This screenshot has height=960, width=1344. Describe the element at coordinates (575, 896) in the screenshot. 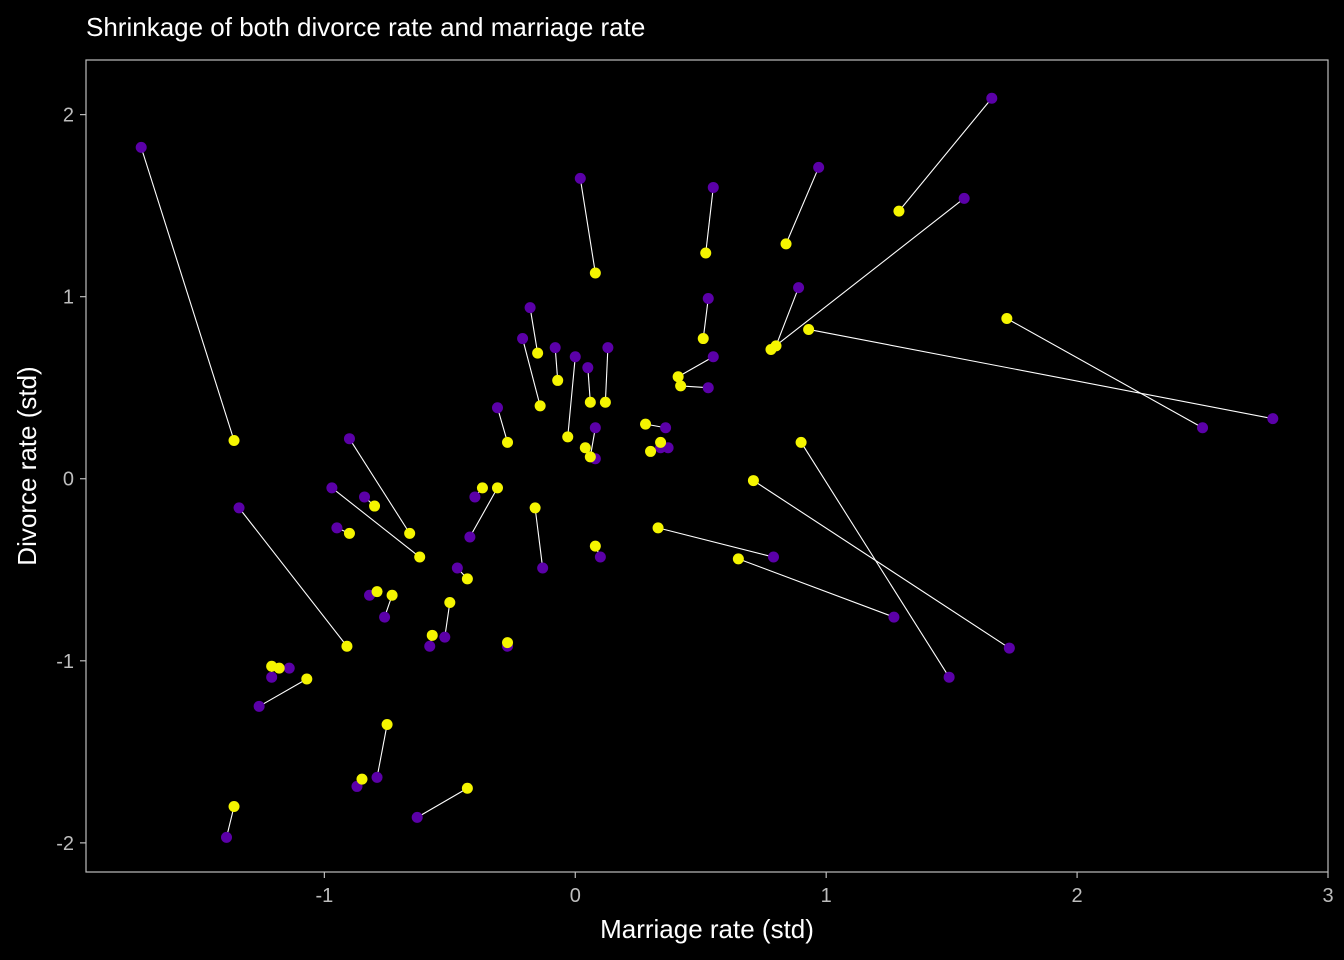

I see `x-tick-label: 0` at that location.